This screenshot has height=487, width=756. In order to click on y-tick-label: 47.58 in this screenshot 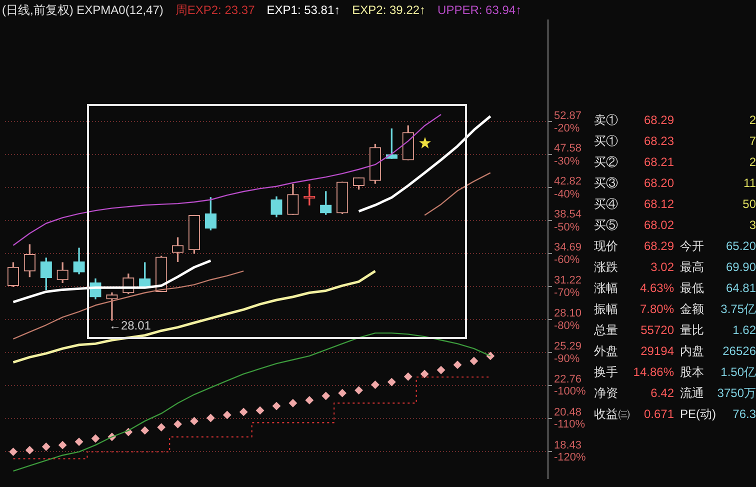, I will do `click(568, 148)`.